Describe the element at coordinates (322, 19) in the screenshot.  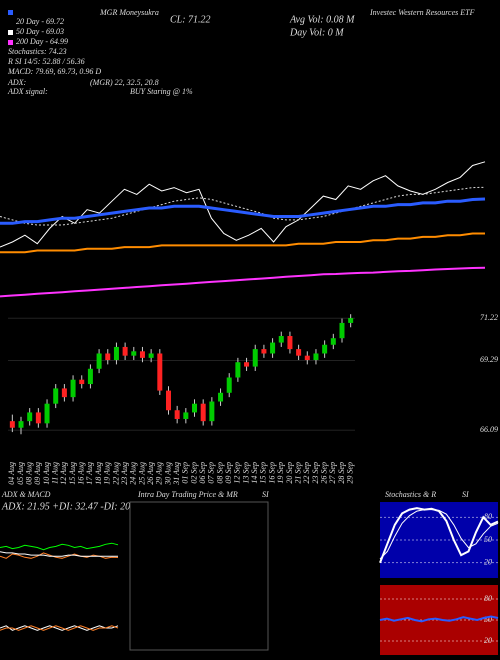
I see `avg-vol: Avg Vol: 0.08 M` at that location.